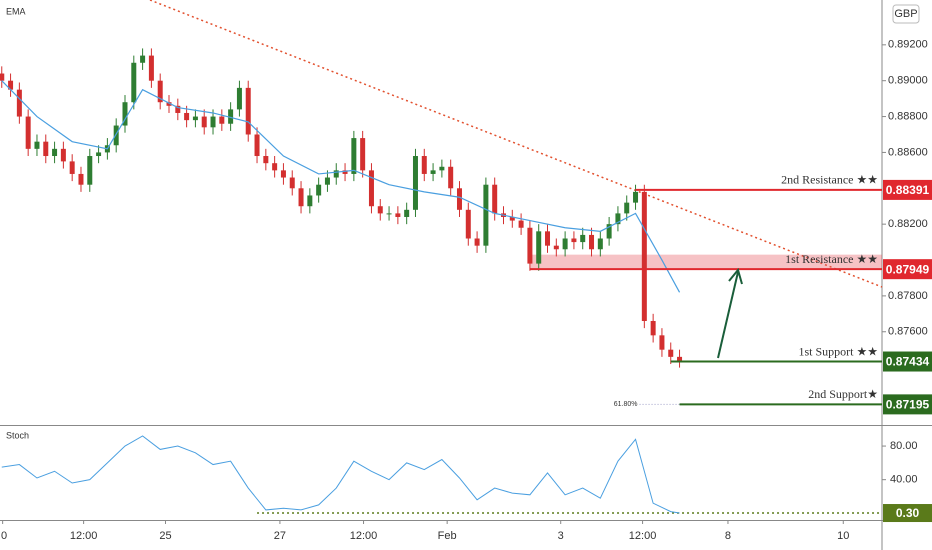  I want to click on y-tick-label: 0.89200, so click(908, 45).